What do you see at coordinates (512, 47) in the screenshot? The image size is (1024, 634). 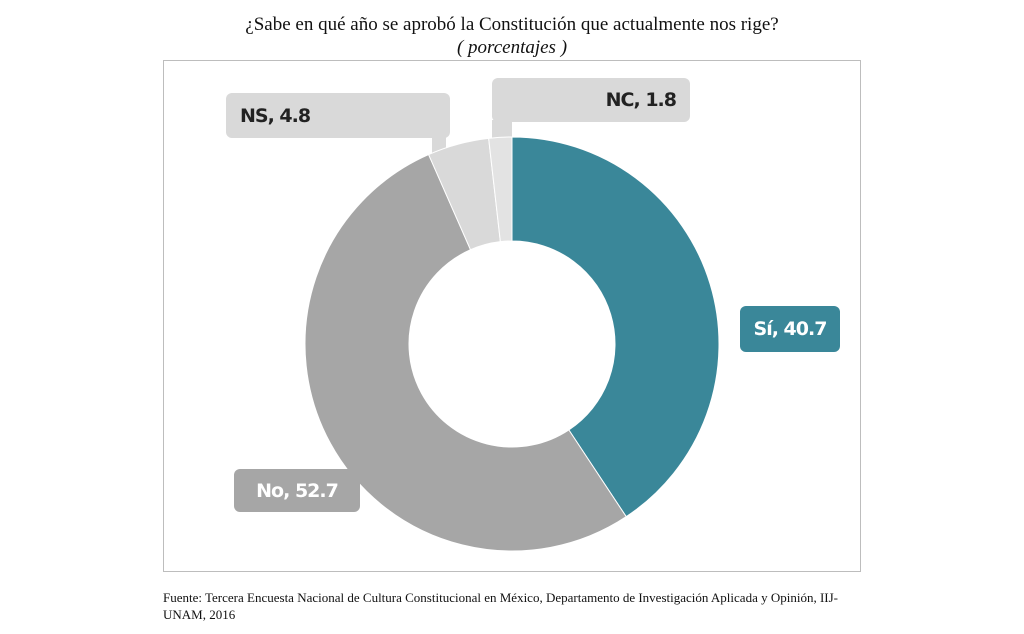 I see `chart-subtitle: ( porcentajes )` at bounding box center [512, 47].